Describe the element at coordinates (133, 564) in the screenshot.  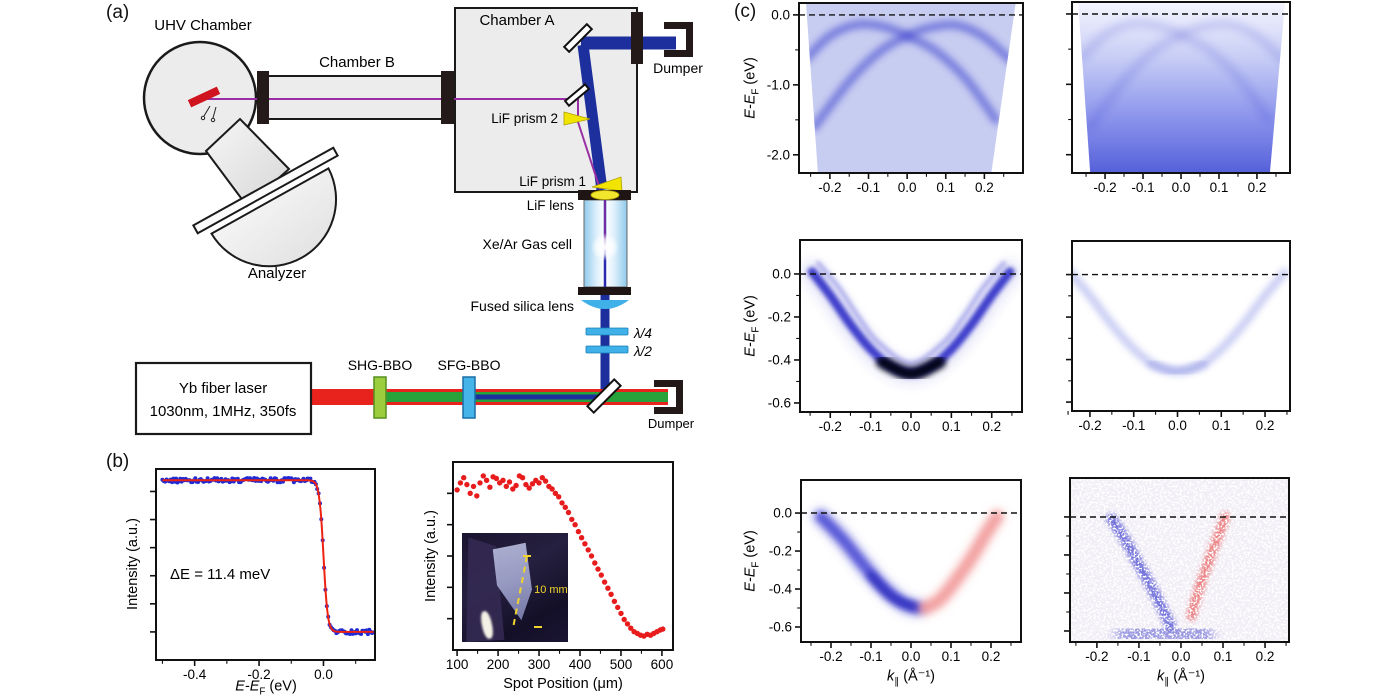
I see `b-left-ylabel: Intensity (a.u.)` at that location.